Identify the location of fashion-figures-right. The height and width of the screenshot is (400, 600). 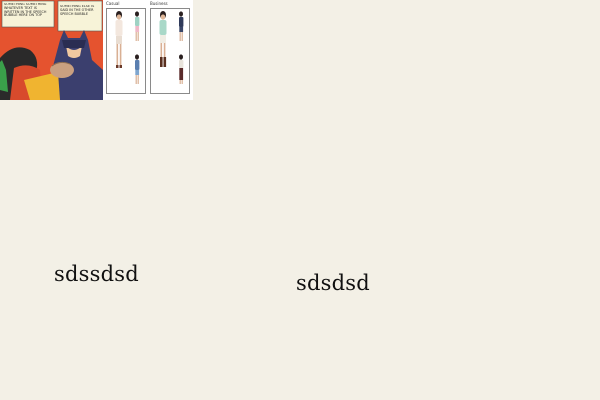
(171, 47).